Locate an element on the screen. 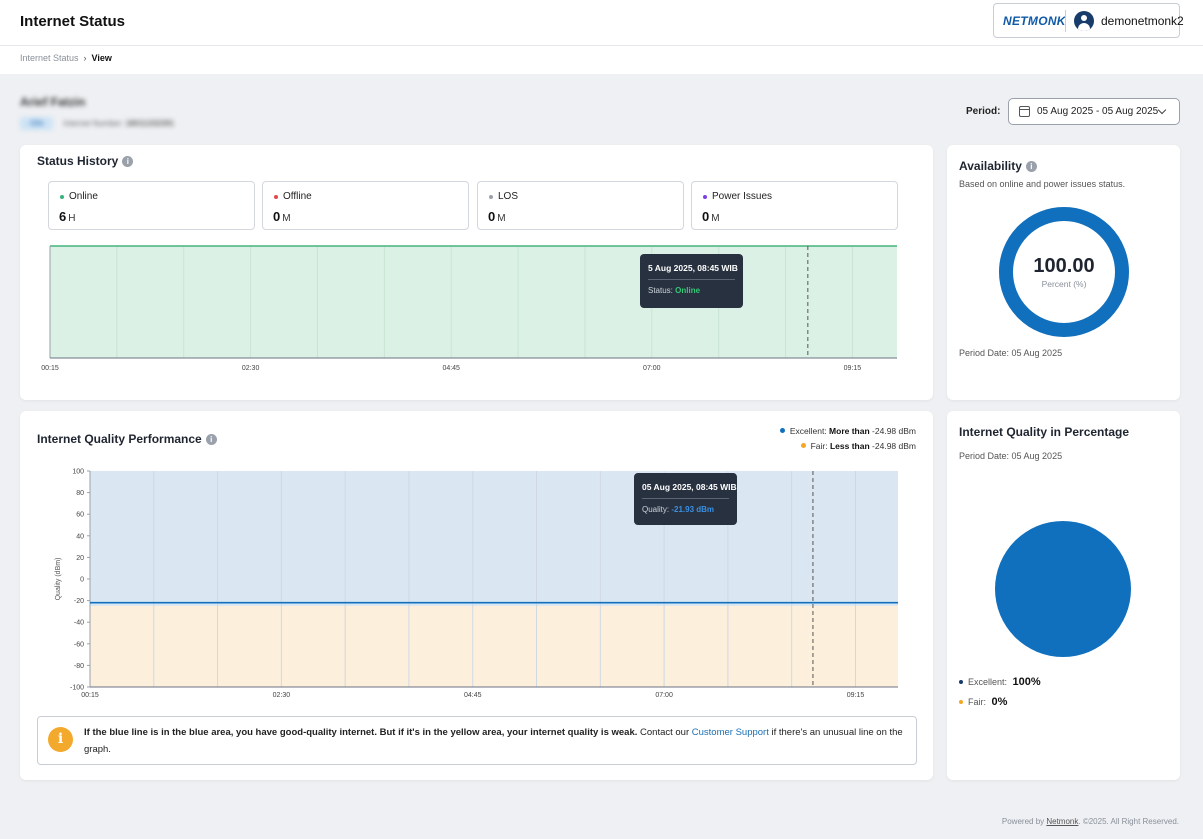 The height and width of the screenshot is (839, 1203). availability-title-text: Availability is located at coordinates (990, 166).